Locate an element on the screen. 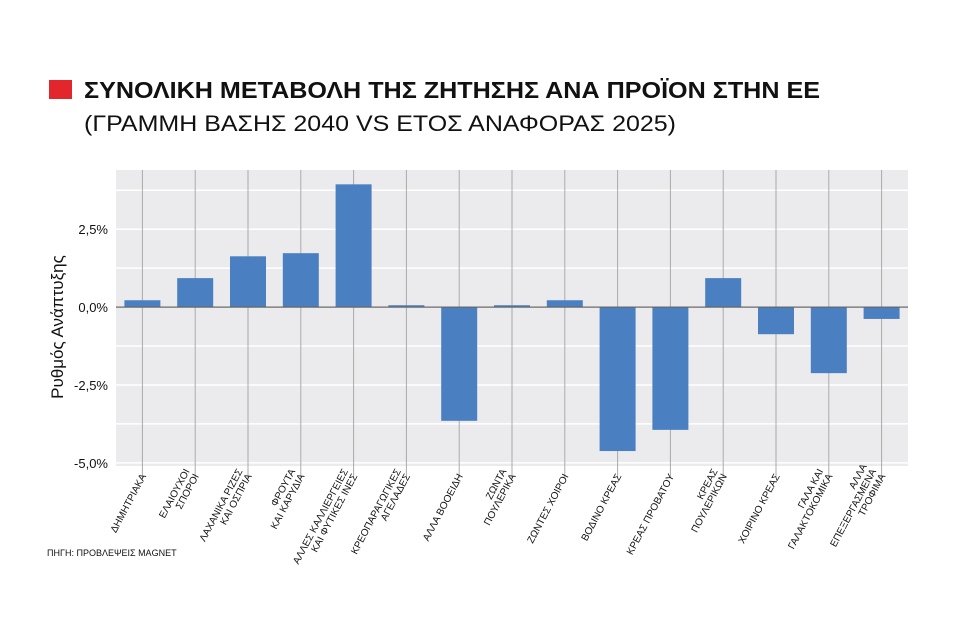 The height and width of the screenshot is (625, 960). x-tick-label: ΚΡΕΑΣ ΠΡΟΒΑΤΟΥ is located at coordinates (651, 514).